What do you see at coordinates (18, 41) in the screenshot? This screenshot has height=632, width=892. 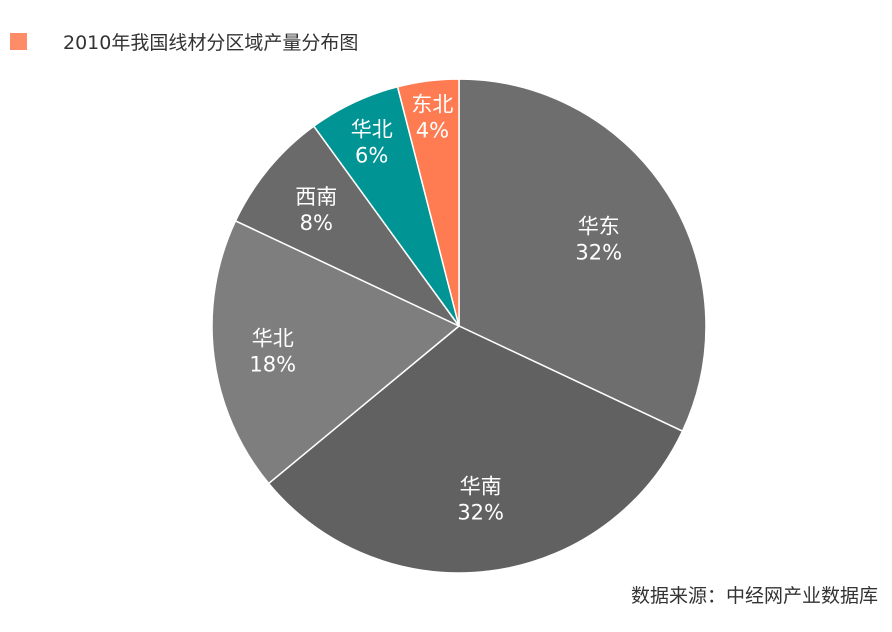 I see `legend-swatch` at bounding box center [18, 41].